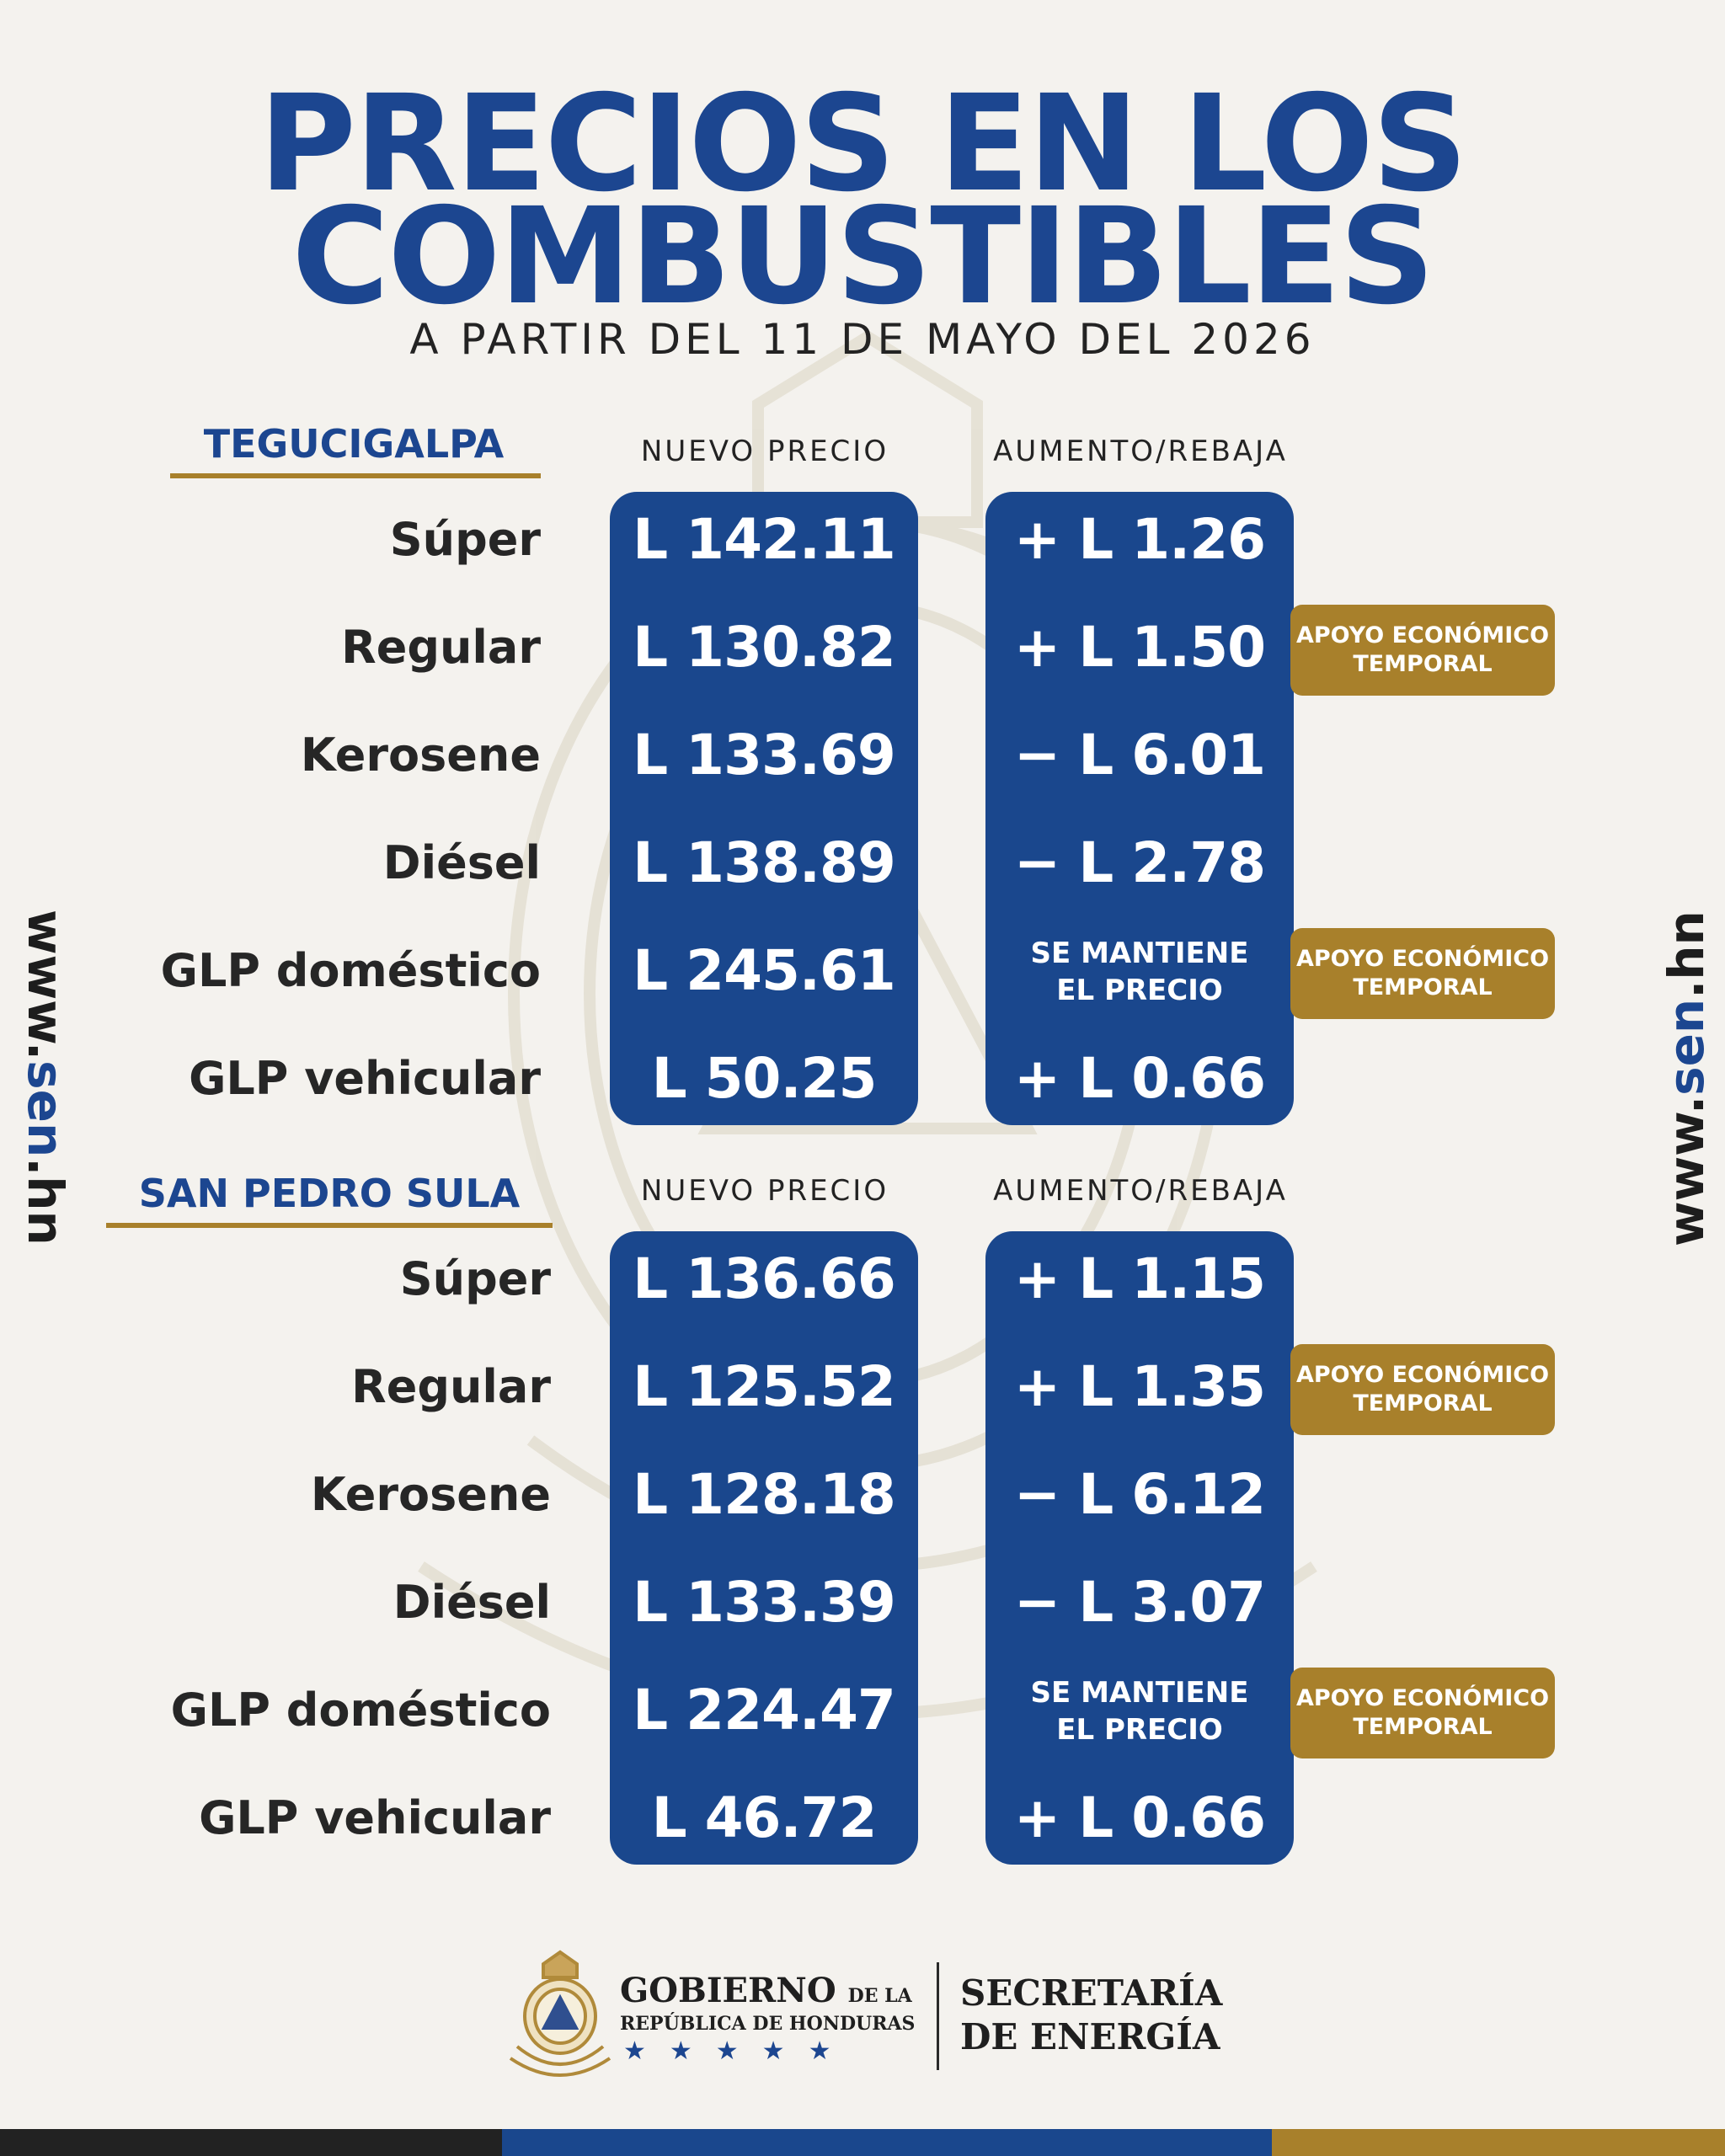  I want to click on page-title-line1: PRECIOS EN LOS, so click(863, 144).